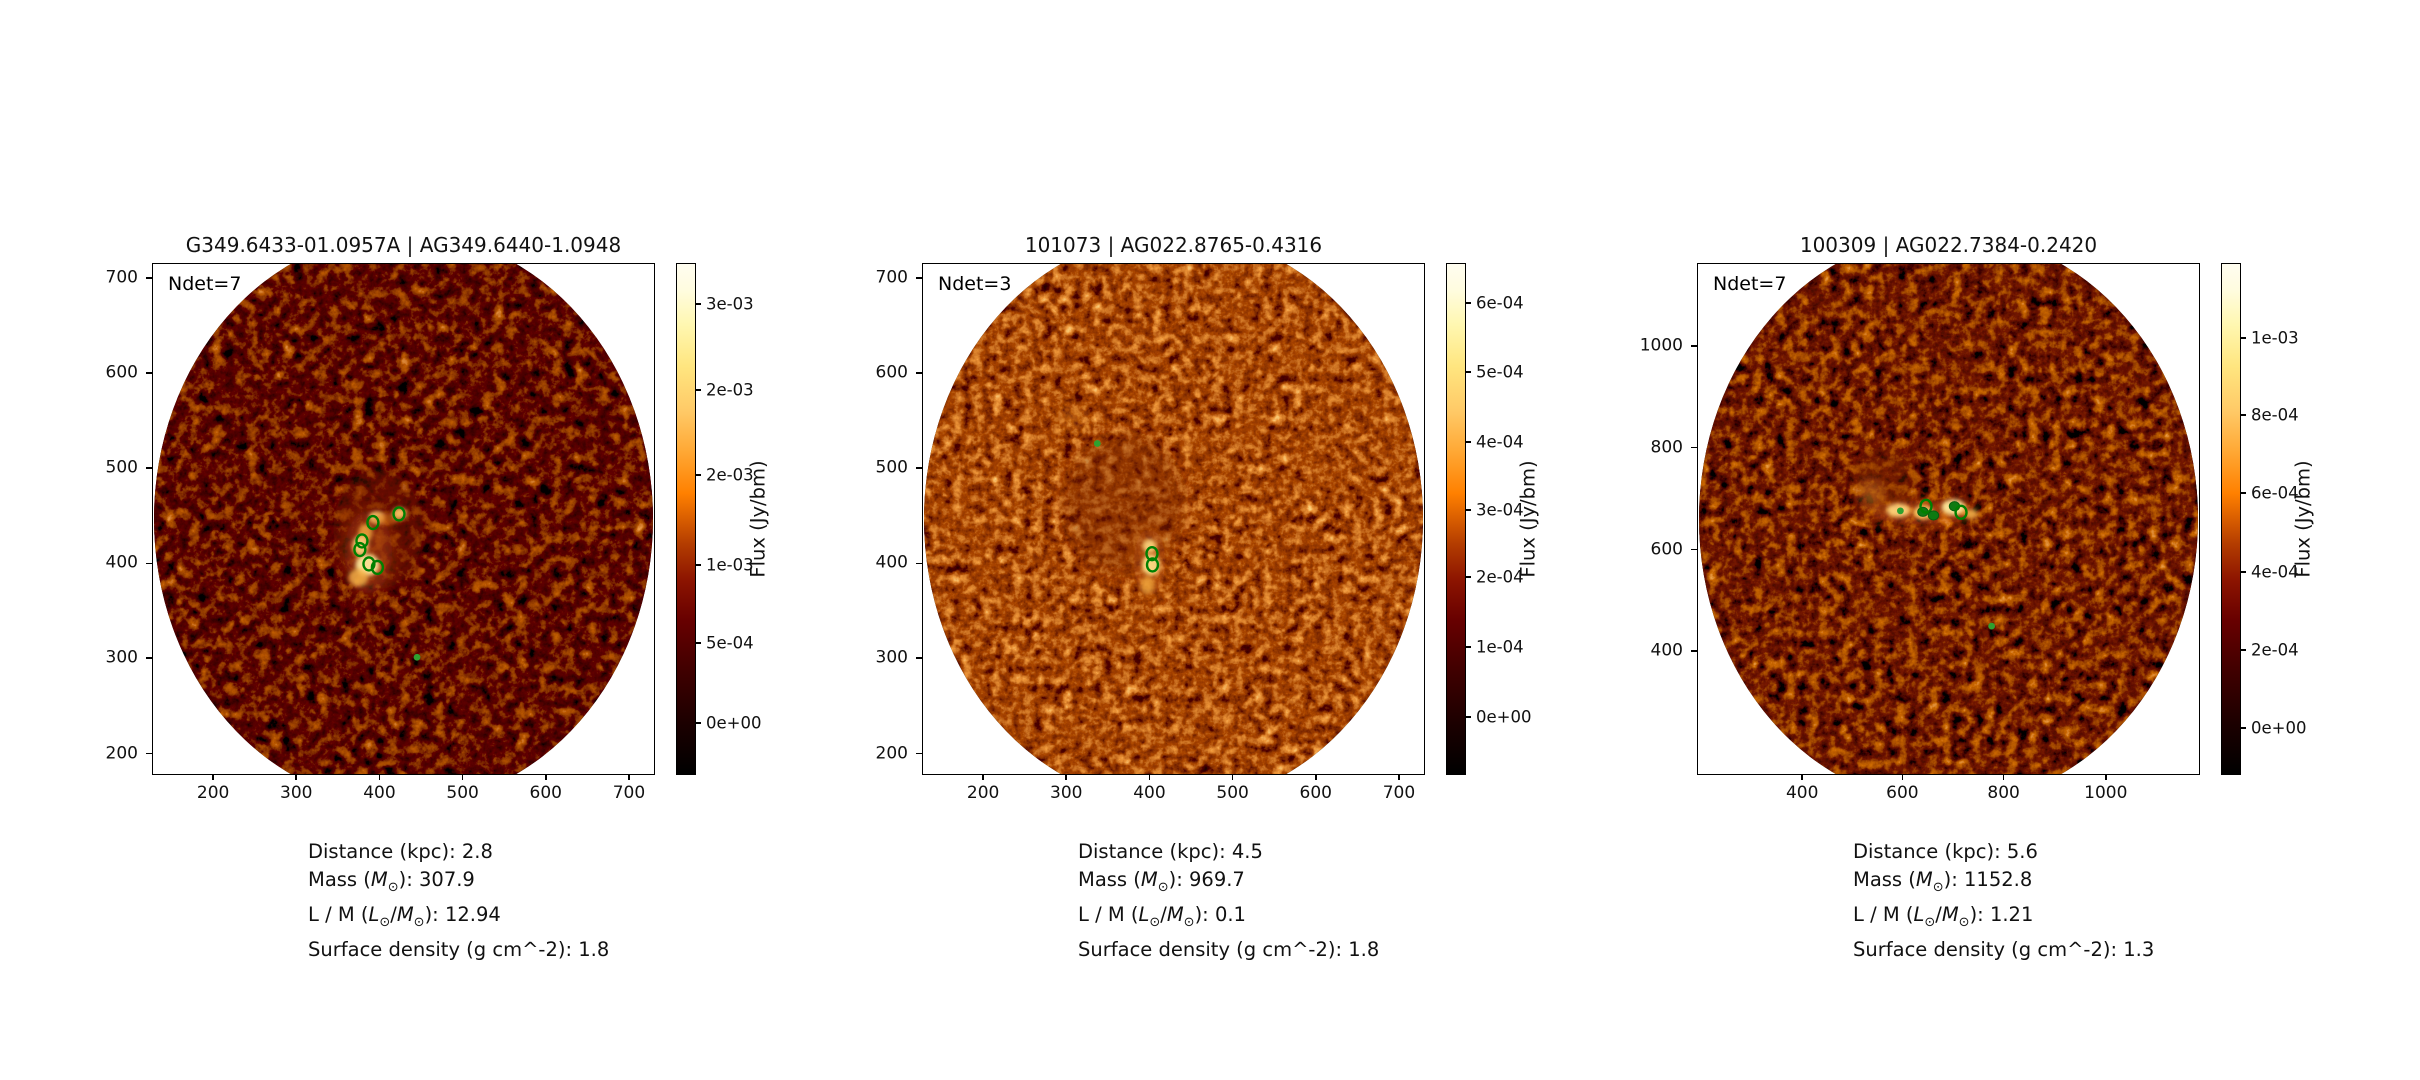 This screenshot has height=1080, width=2420. What do you see at coordinates (1173, 245) in the screenshot?
I see `panel-title: 101073 | AG022.8765-0.4316` at bounding box center [1173, 245].